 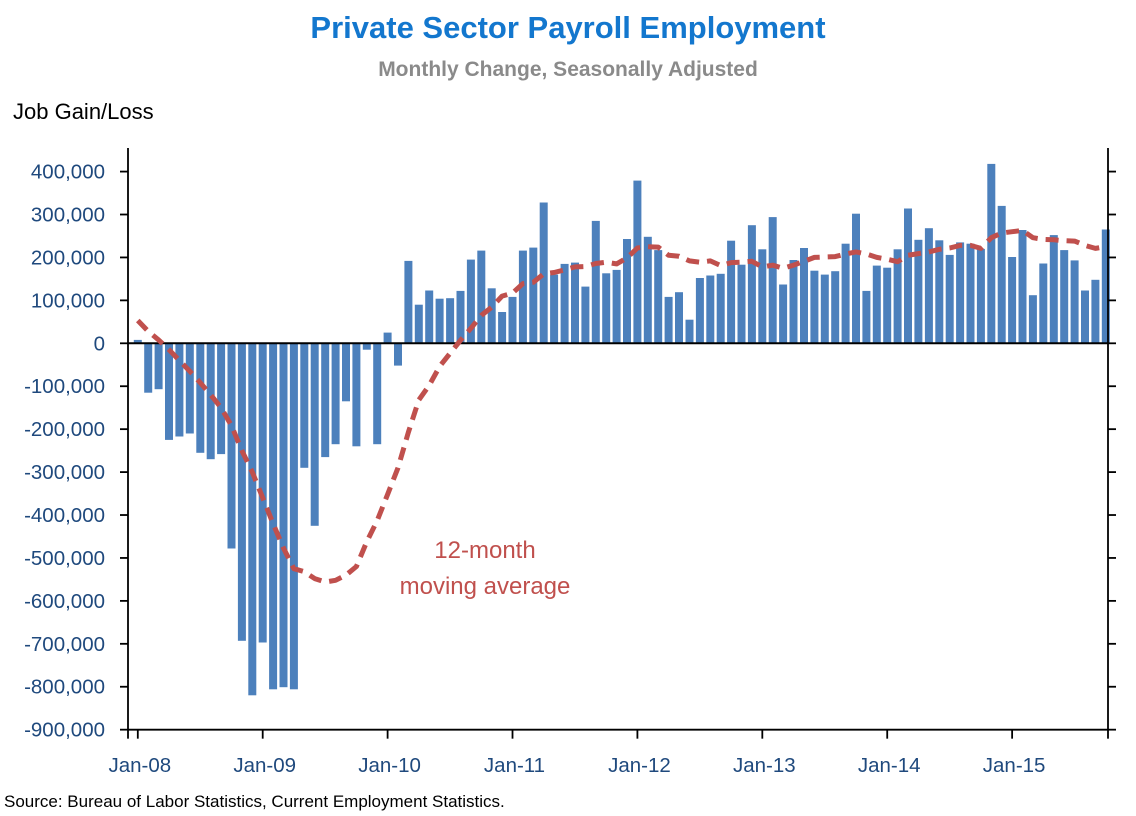 What do you see at coordinates (68, 172) in the screenshot?
I see `y-tick-label: 400,000` at bounding box center [68, 172].